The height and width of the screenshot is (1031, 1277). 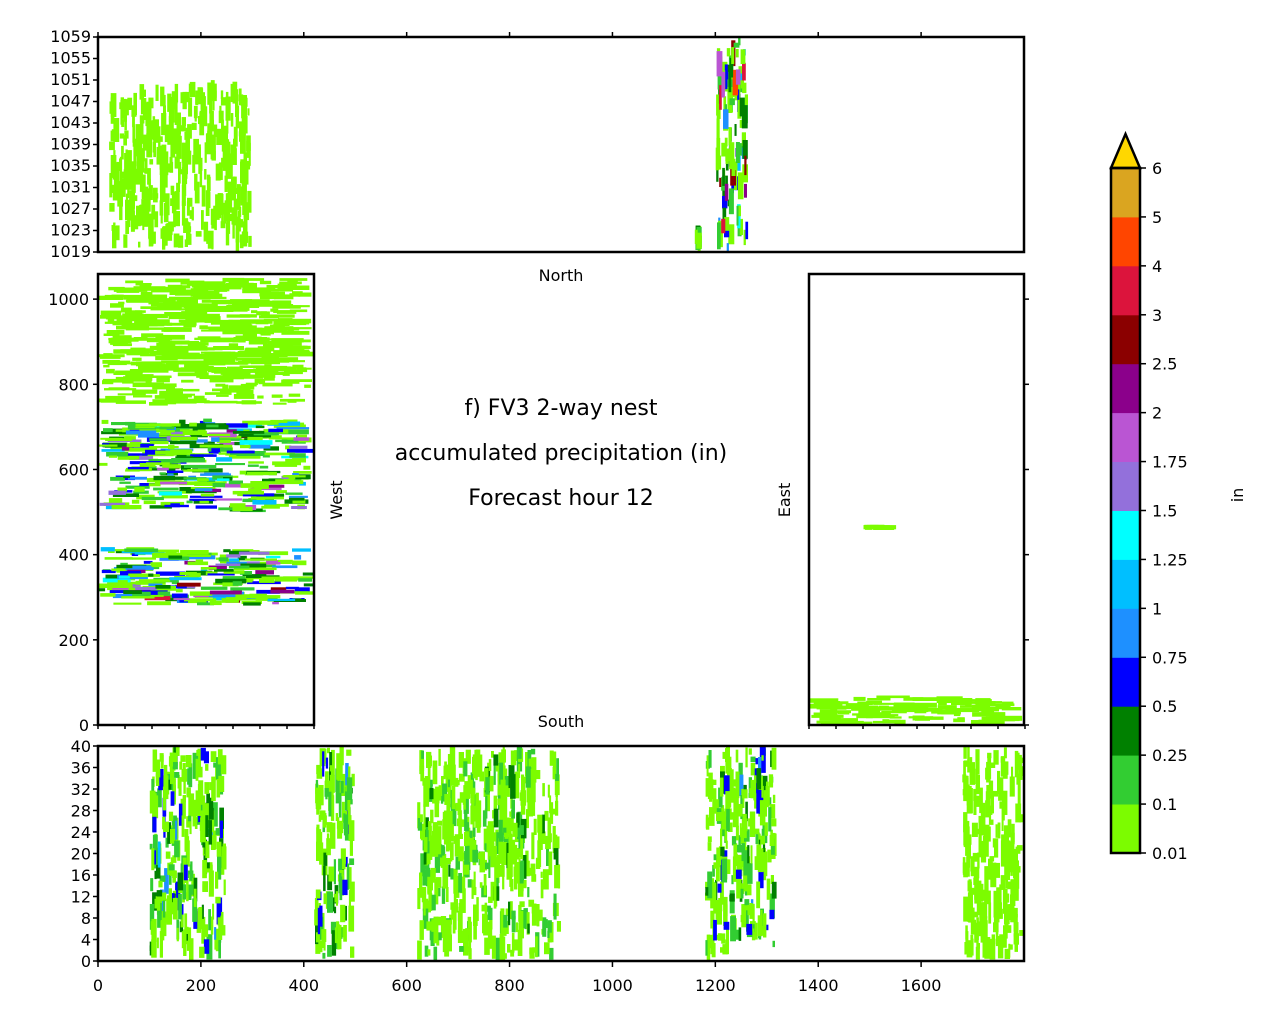 What do you see at coordinates (70, 144) in the screenshot?
I see `north-y-tick-label: 1039` at bounding box center [70, 144].